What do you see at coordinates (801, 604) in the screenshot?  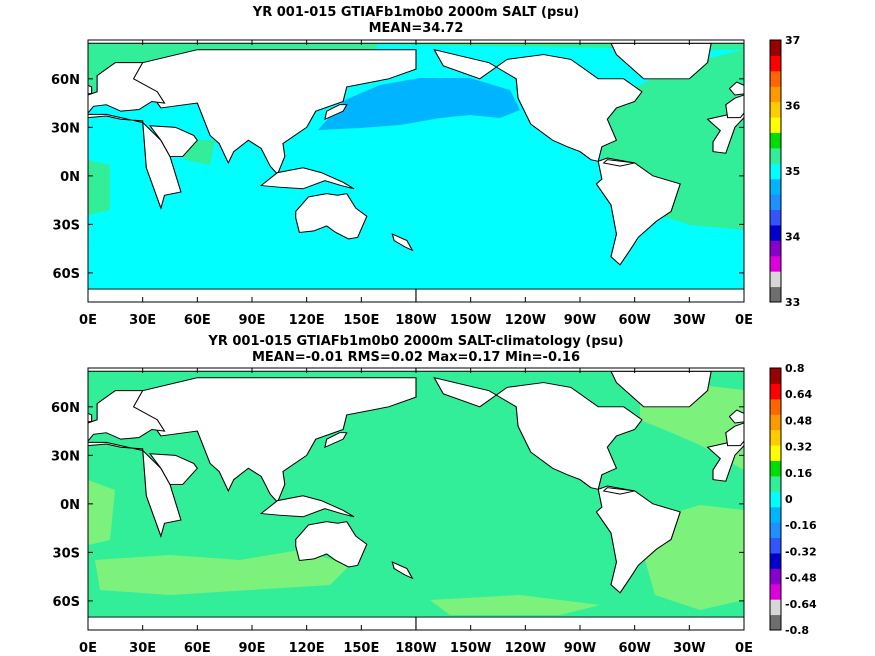 I see `colorbar-label: -0.64` at bounding box center [801, 604].